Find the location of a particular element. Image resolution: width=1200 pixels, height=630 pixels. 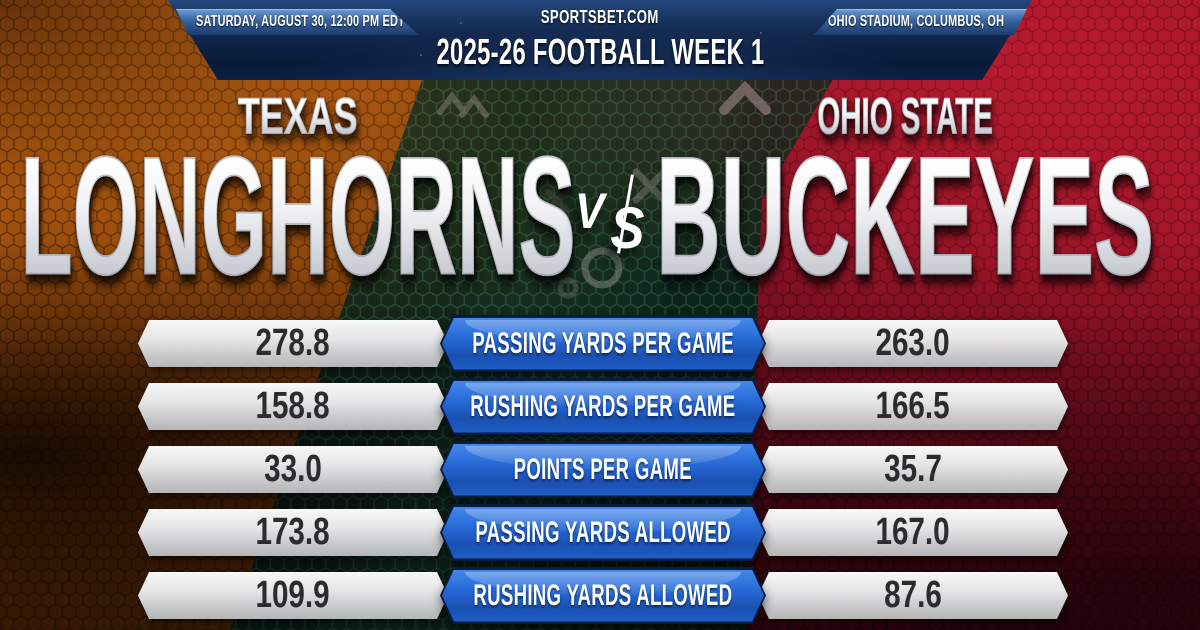

team-right-location-line: OHIO STATE is located at coordinates (903, 116).